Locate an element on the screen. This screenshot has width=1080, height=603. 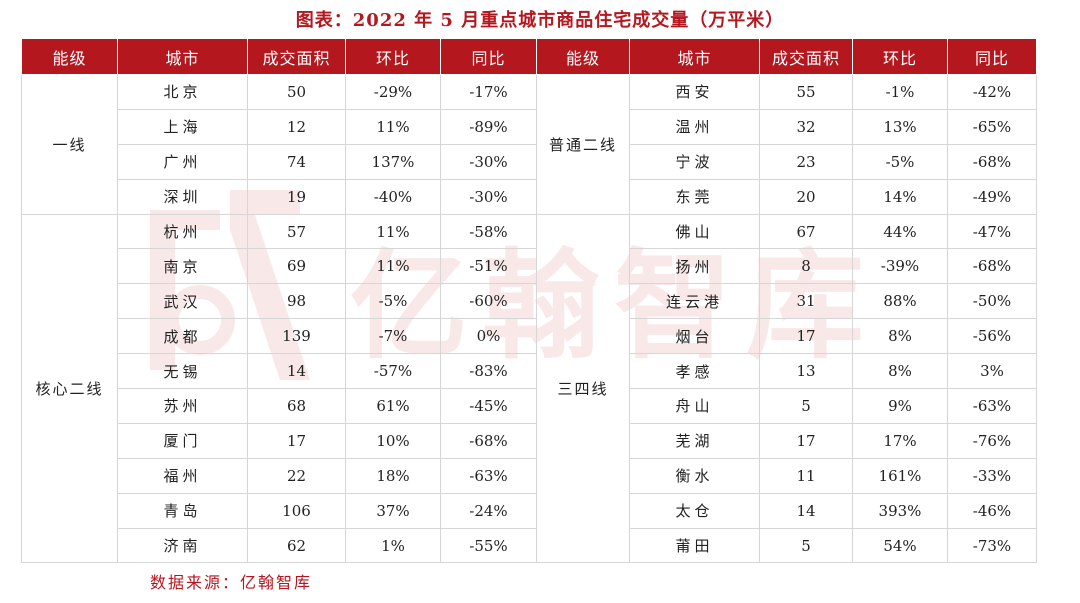
area-cell: 50 is located at coordinates (296, 92).